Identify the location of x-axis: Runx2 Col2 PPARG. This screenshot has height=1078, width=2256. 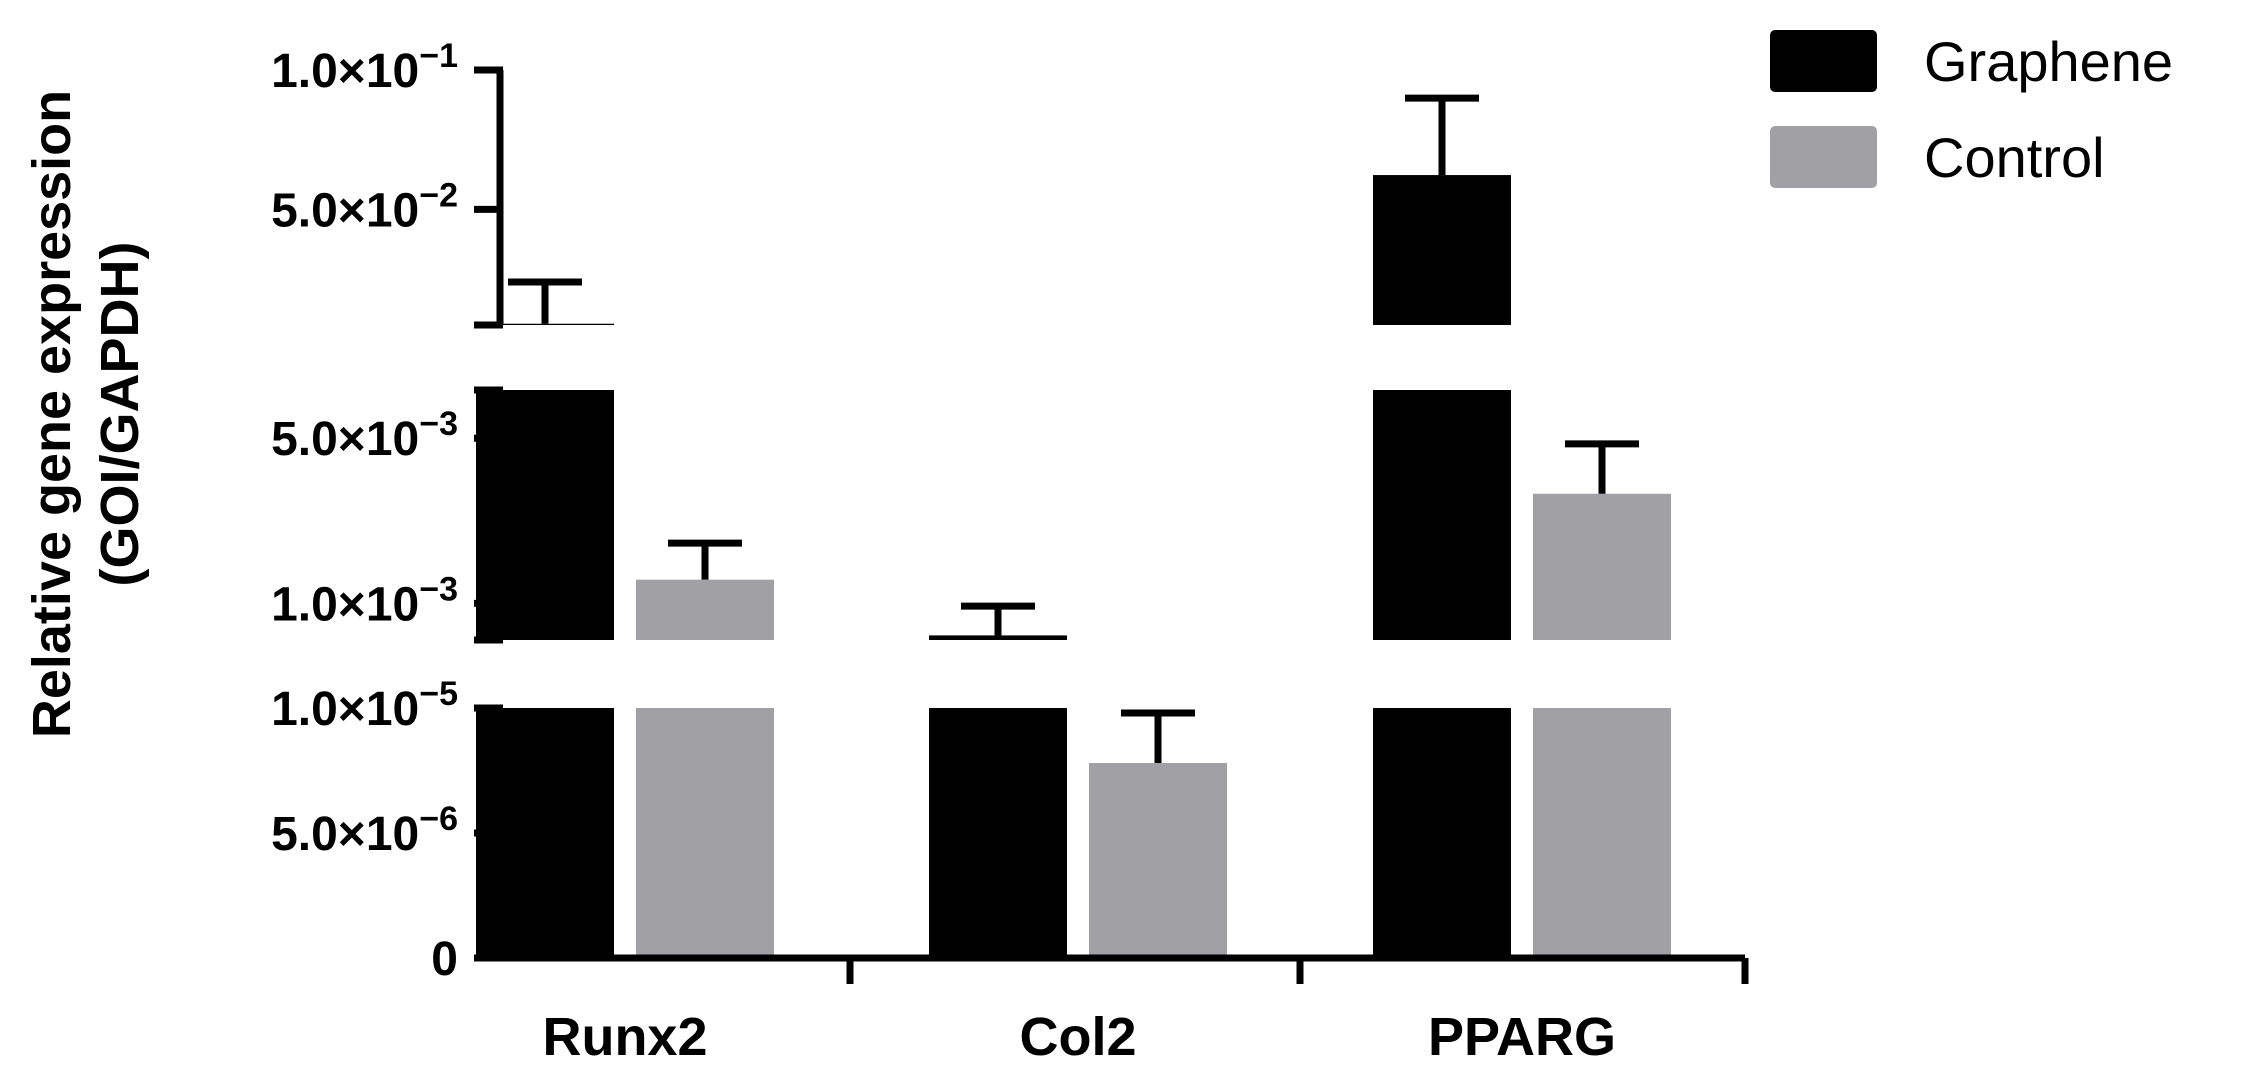
(1123, 1010).